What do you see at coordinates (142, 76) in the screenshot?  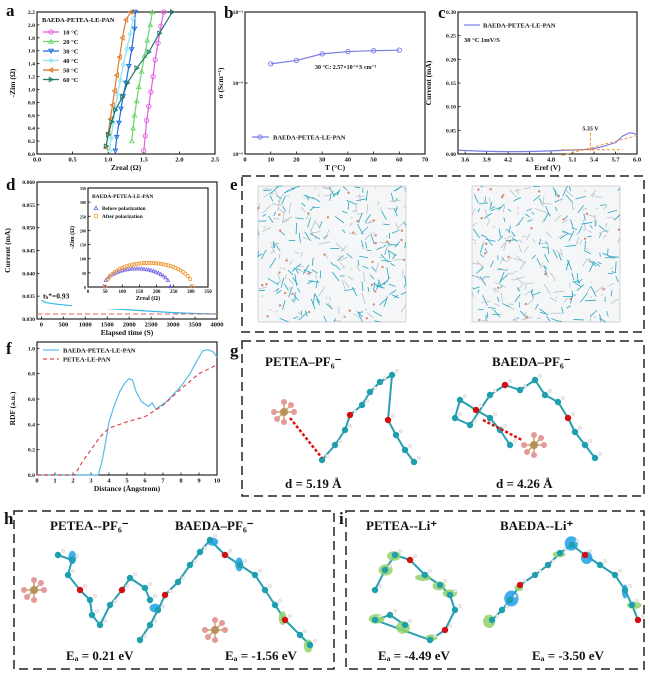 I see `series-1-line` at bounding box center [142, 76].